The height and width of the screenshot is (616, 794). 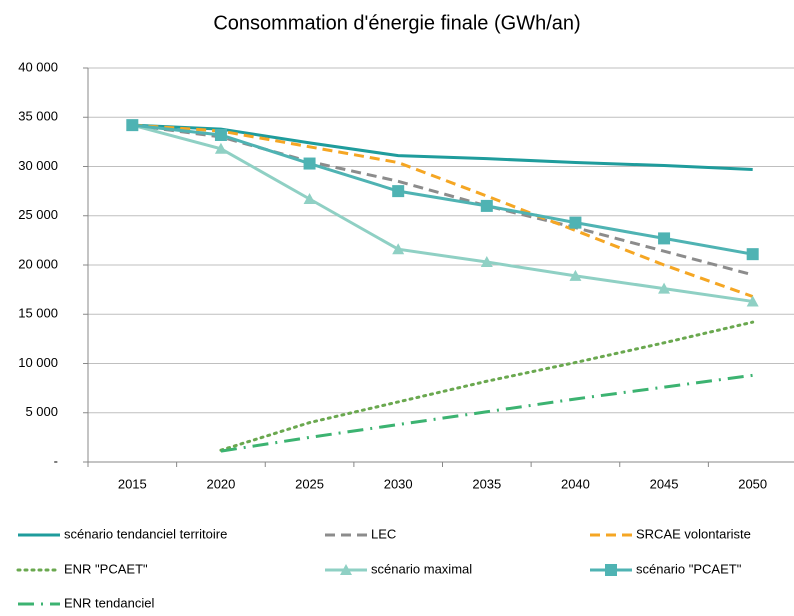 I want to click on y-tick-label: 40 000, so click(x=38, y=66).